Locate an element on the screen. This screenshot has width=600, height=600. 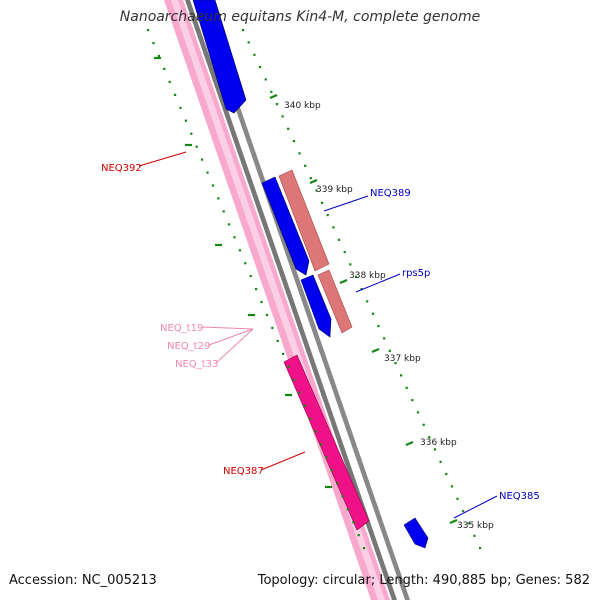
feature-label-neq-t19: NEQ_t19 is located at coordinates (181, 328).